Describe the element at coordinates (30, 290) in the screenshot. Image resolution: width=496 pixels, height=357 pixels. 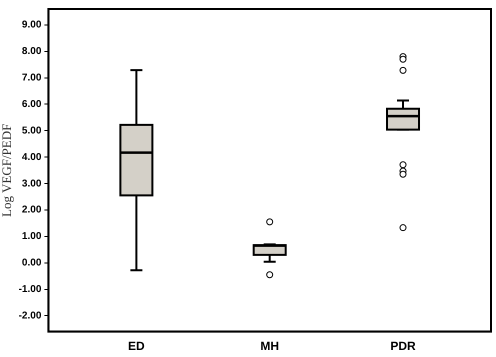
I see `y-tick-label: -1.00` at that location.